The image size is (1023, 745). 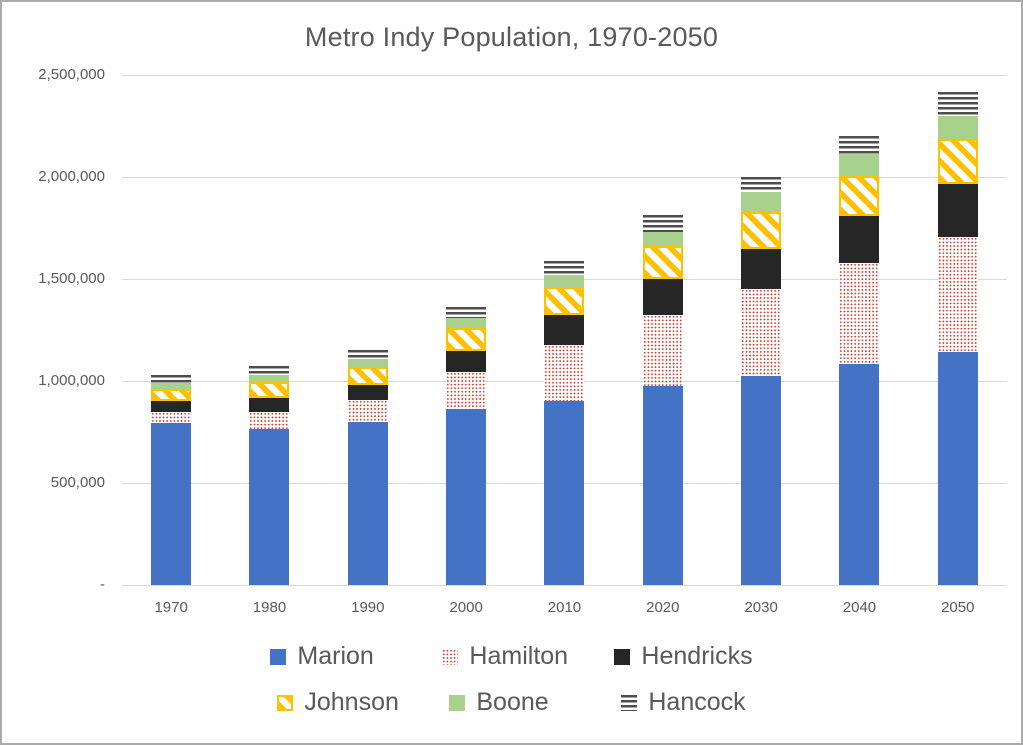 I want to click on bar-segment-2040-marion, so click(x=859, y=474).